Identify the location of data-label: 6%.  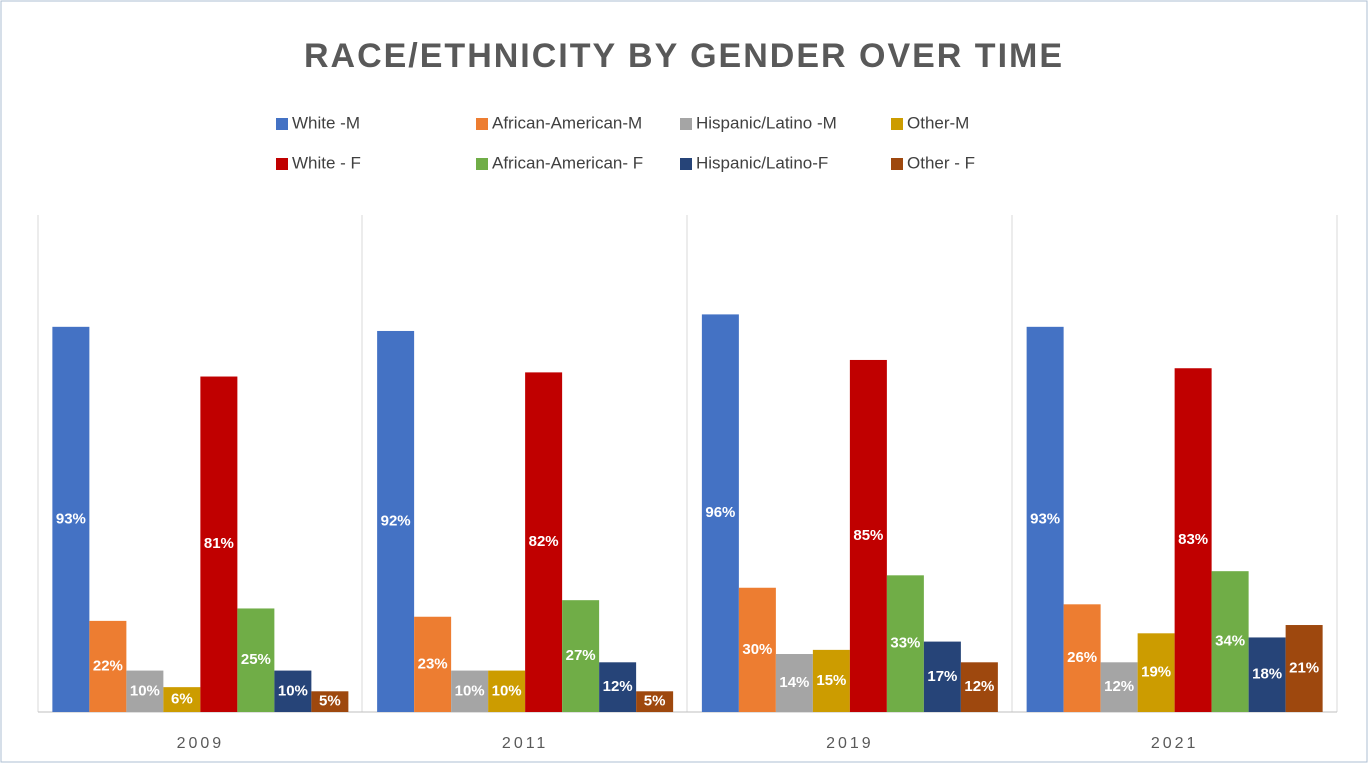
(182, 699).